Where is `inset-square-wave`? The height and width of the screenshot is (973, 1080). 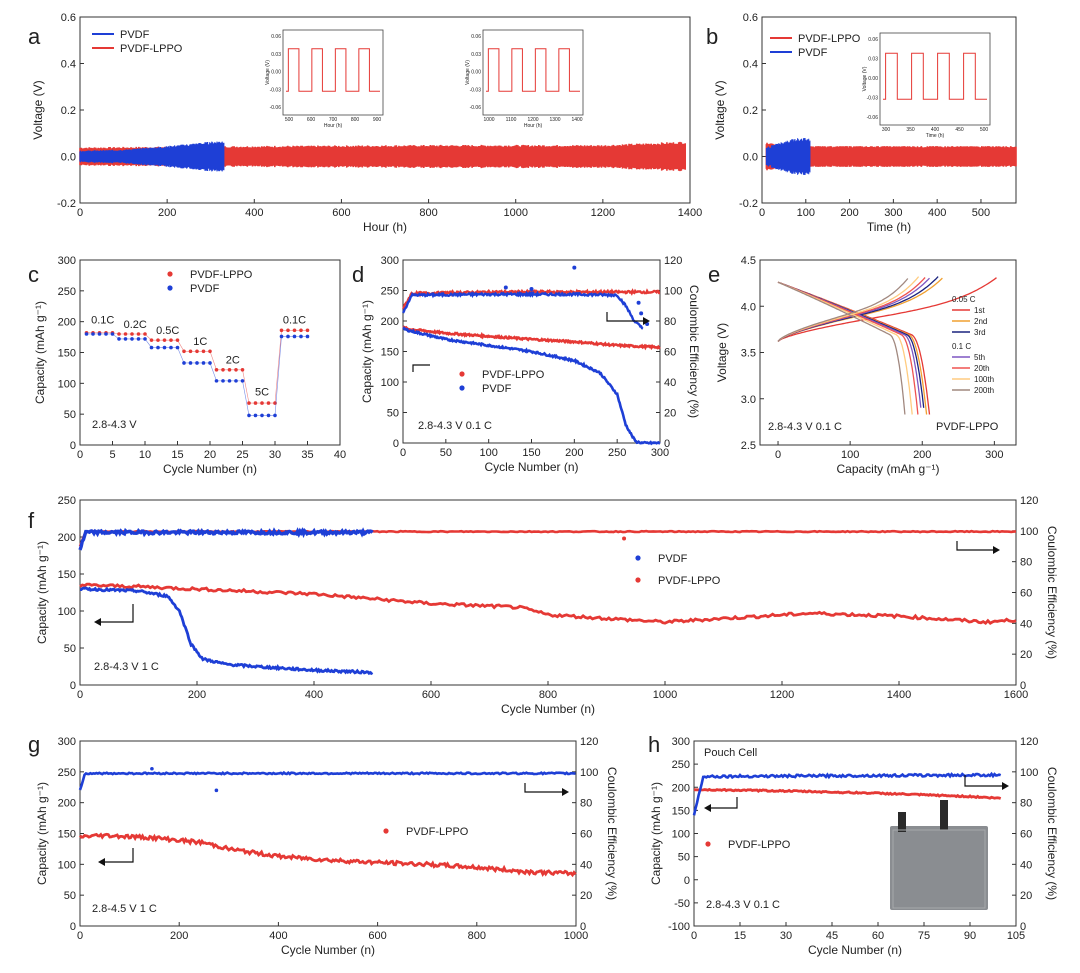 inset-square-wave is located at coordinates (935, 76).